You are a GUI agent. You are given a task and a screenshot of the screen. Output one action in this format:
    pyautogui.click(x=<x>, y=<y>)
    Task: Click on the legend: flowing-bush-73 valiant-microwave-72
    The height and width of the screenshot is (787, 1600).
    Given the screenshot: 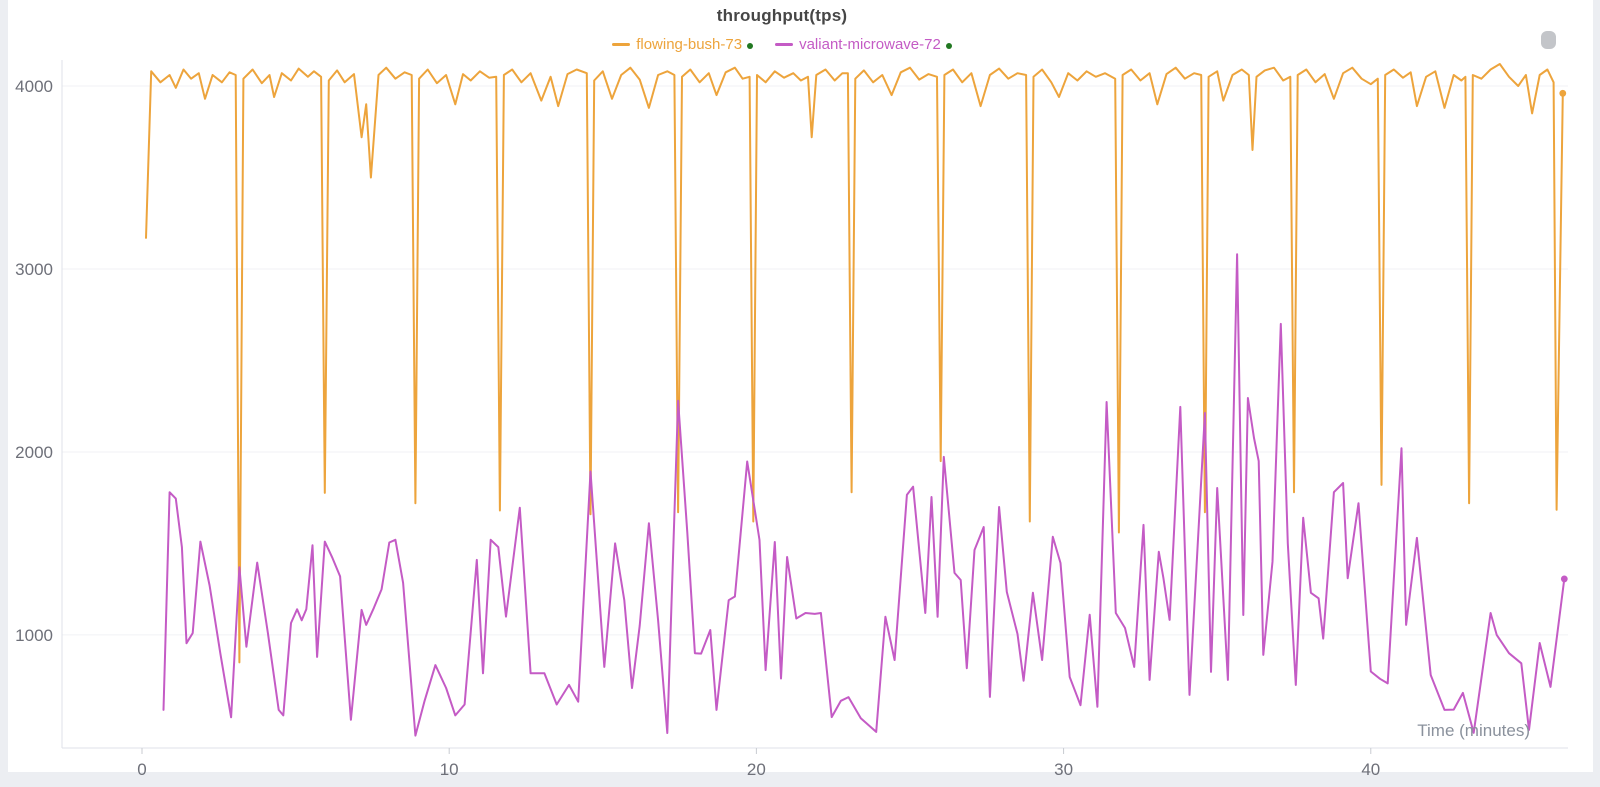 What is the action you would take?
    pyautogui.click(x=782, y=44)
    